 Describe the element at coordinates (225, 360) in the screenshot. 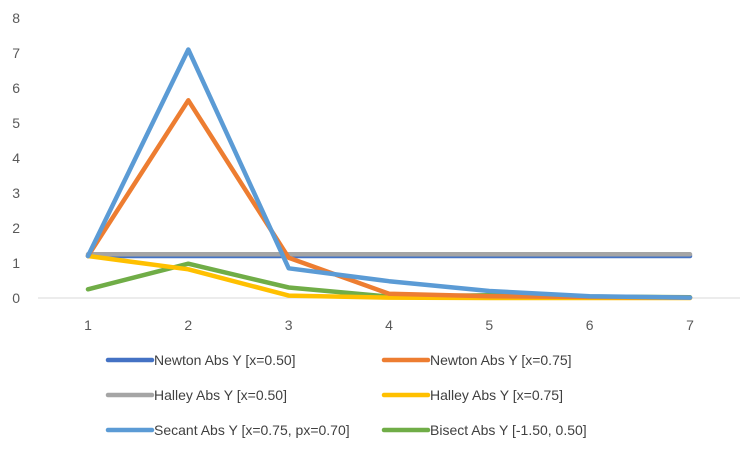

I see `legend-label-1: Newton Abs Y [x=0.50]` at that location.